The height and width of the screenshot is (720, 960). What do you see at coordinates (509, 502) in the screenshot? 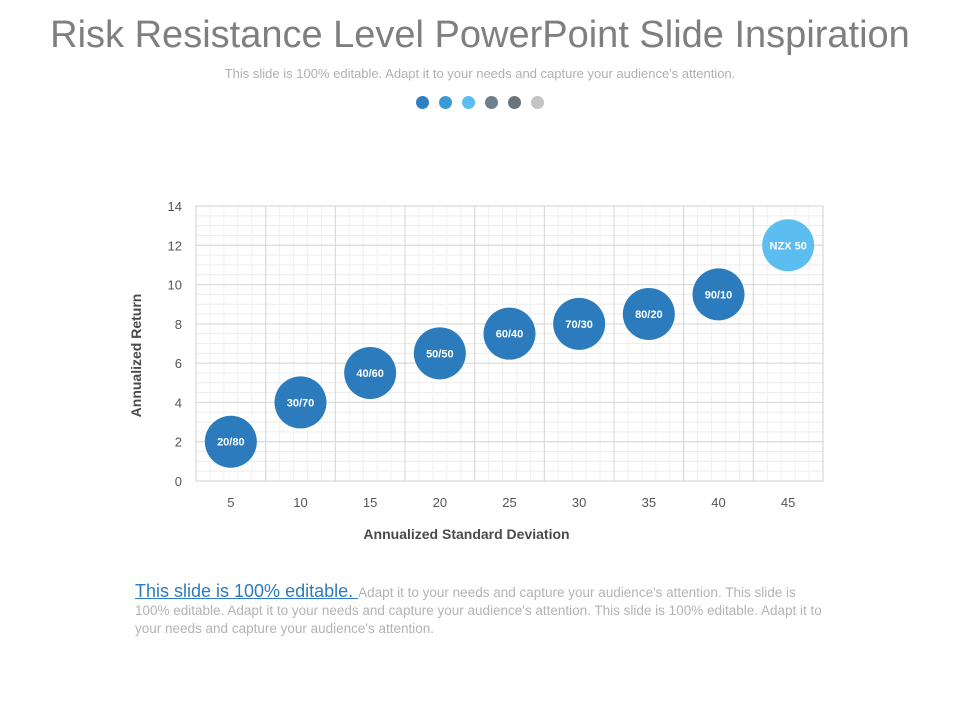
I see `x-tick-label: 25` at bounding box center [509, 502].